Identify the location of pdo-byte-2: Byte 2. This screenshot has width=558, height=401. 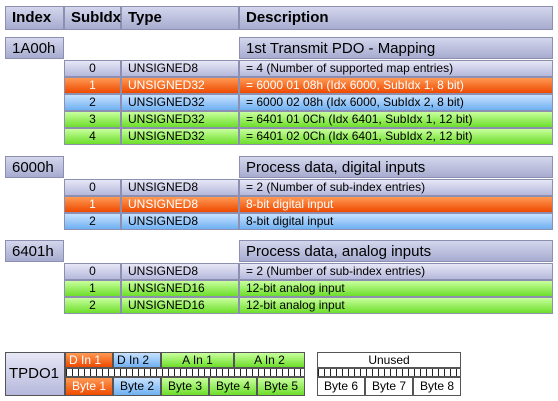
(137, 386).